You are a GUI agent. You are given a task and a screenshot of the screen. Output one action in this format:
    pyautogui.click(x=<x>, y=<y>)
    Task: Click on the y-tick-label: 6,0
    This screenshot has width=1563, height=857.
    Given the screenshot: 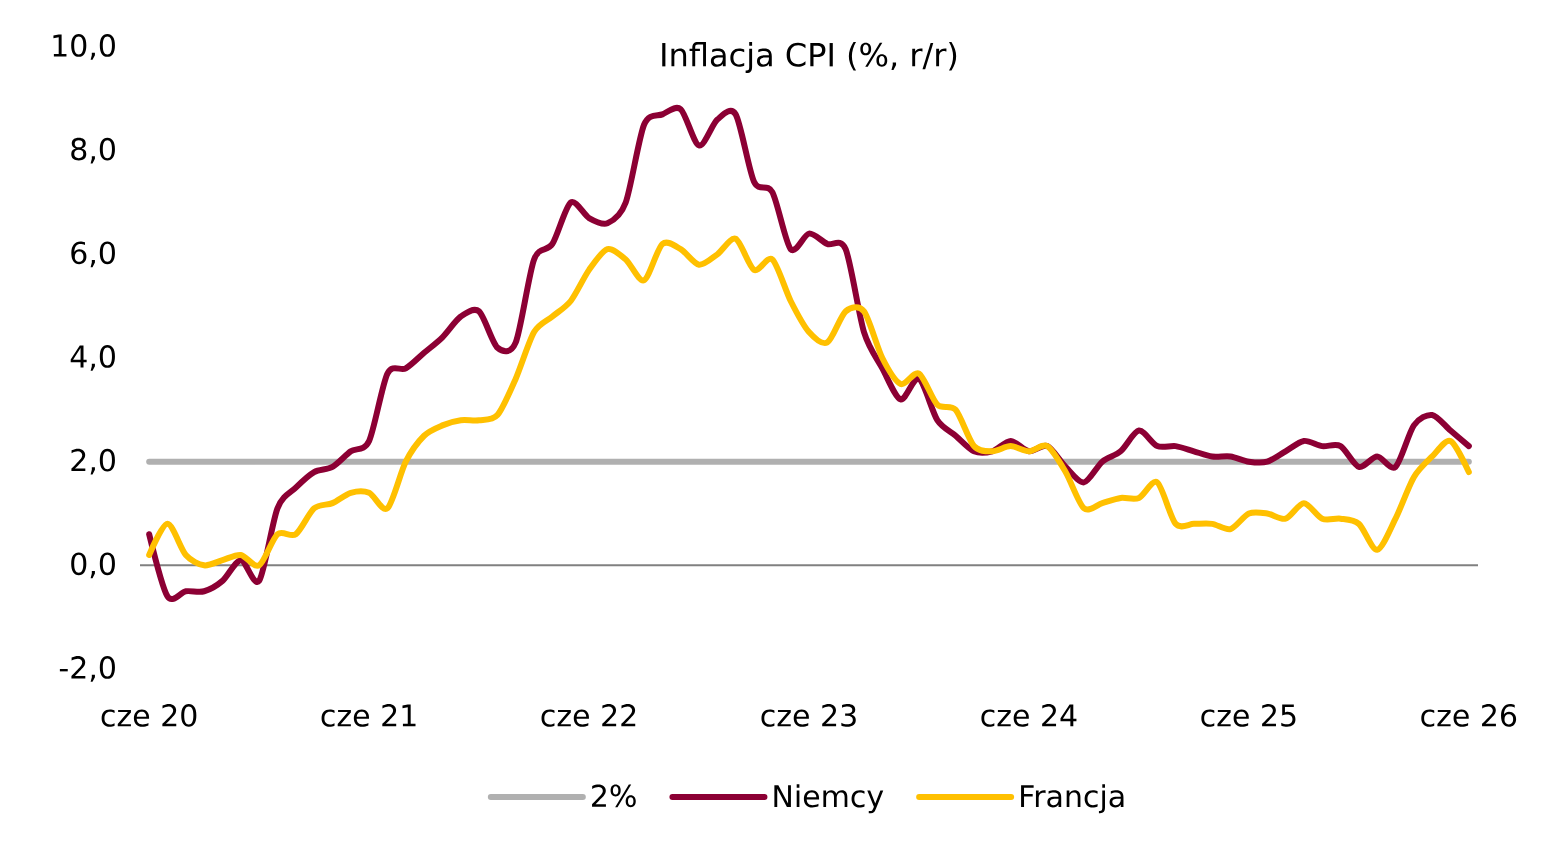 What is the action you would take?
    pyautogui.click(x=93, y=254)
    